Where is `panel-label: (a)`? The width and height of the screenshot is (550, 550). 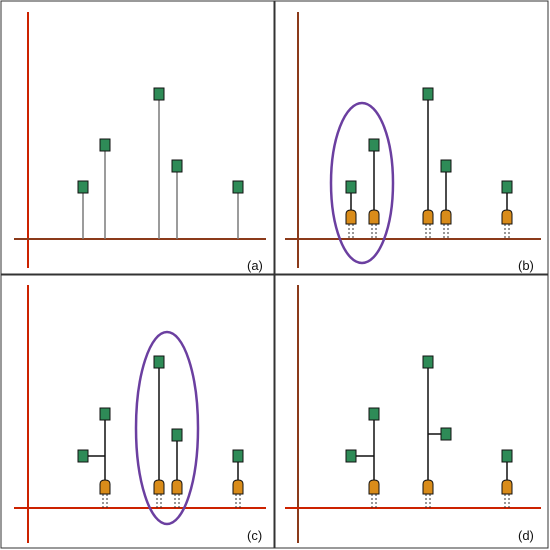
panel-label: (a) is located at coordinates (255, 265).